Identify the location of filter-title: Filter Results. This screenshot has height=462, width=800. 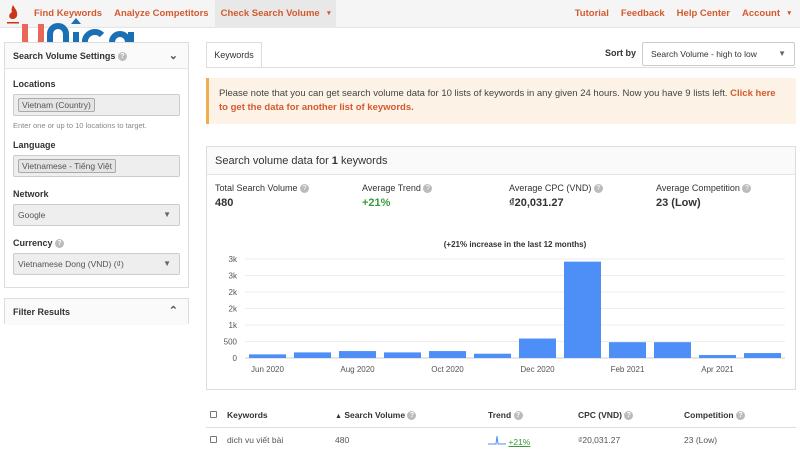
(42, 312).